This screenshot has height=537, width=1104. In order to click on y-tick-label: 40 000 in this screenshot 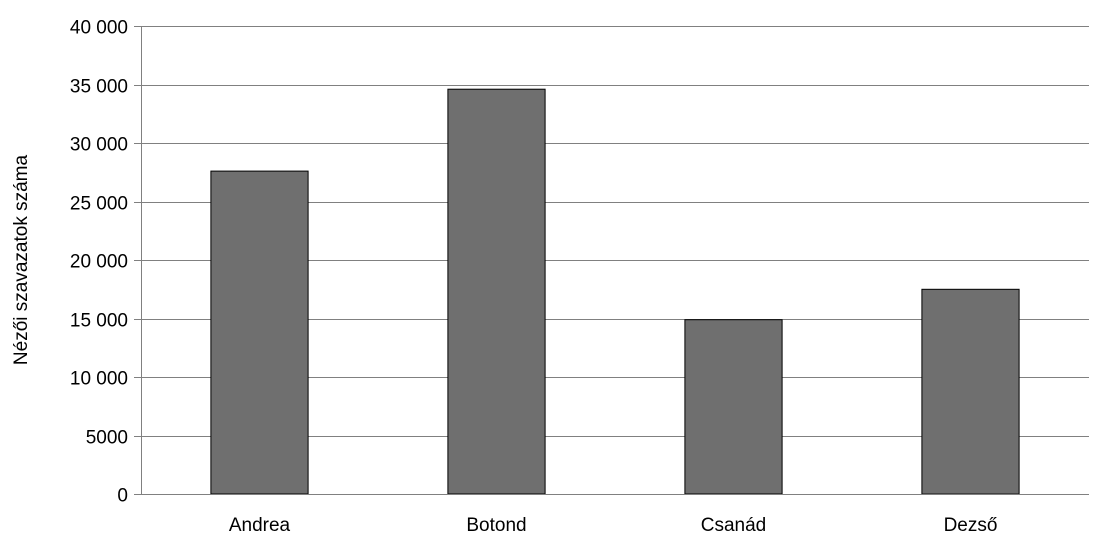, I will do `click(99, 28)`.